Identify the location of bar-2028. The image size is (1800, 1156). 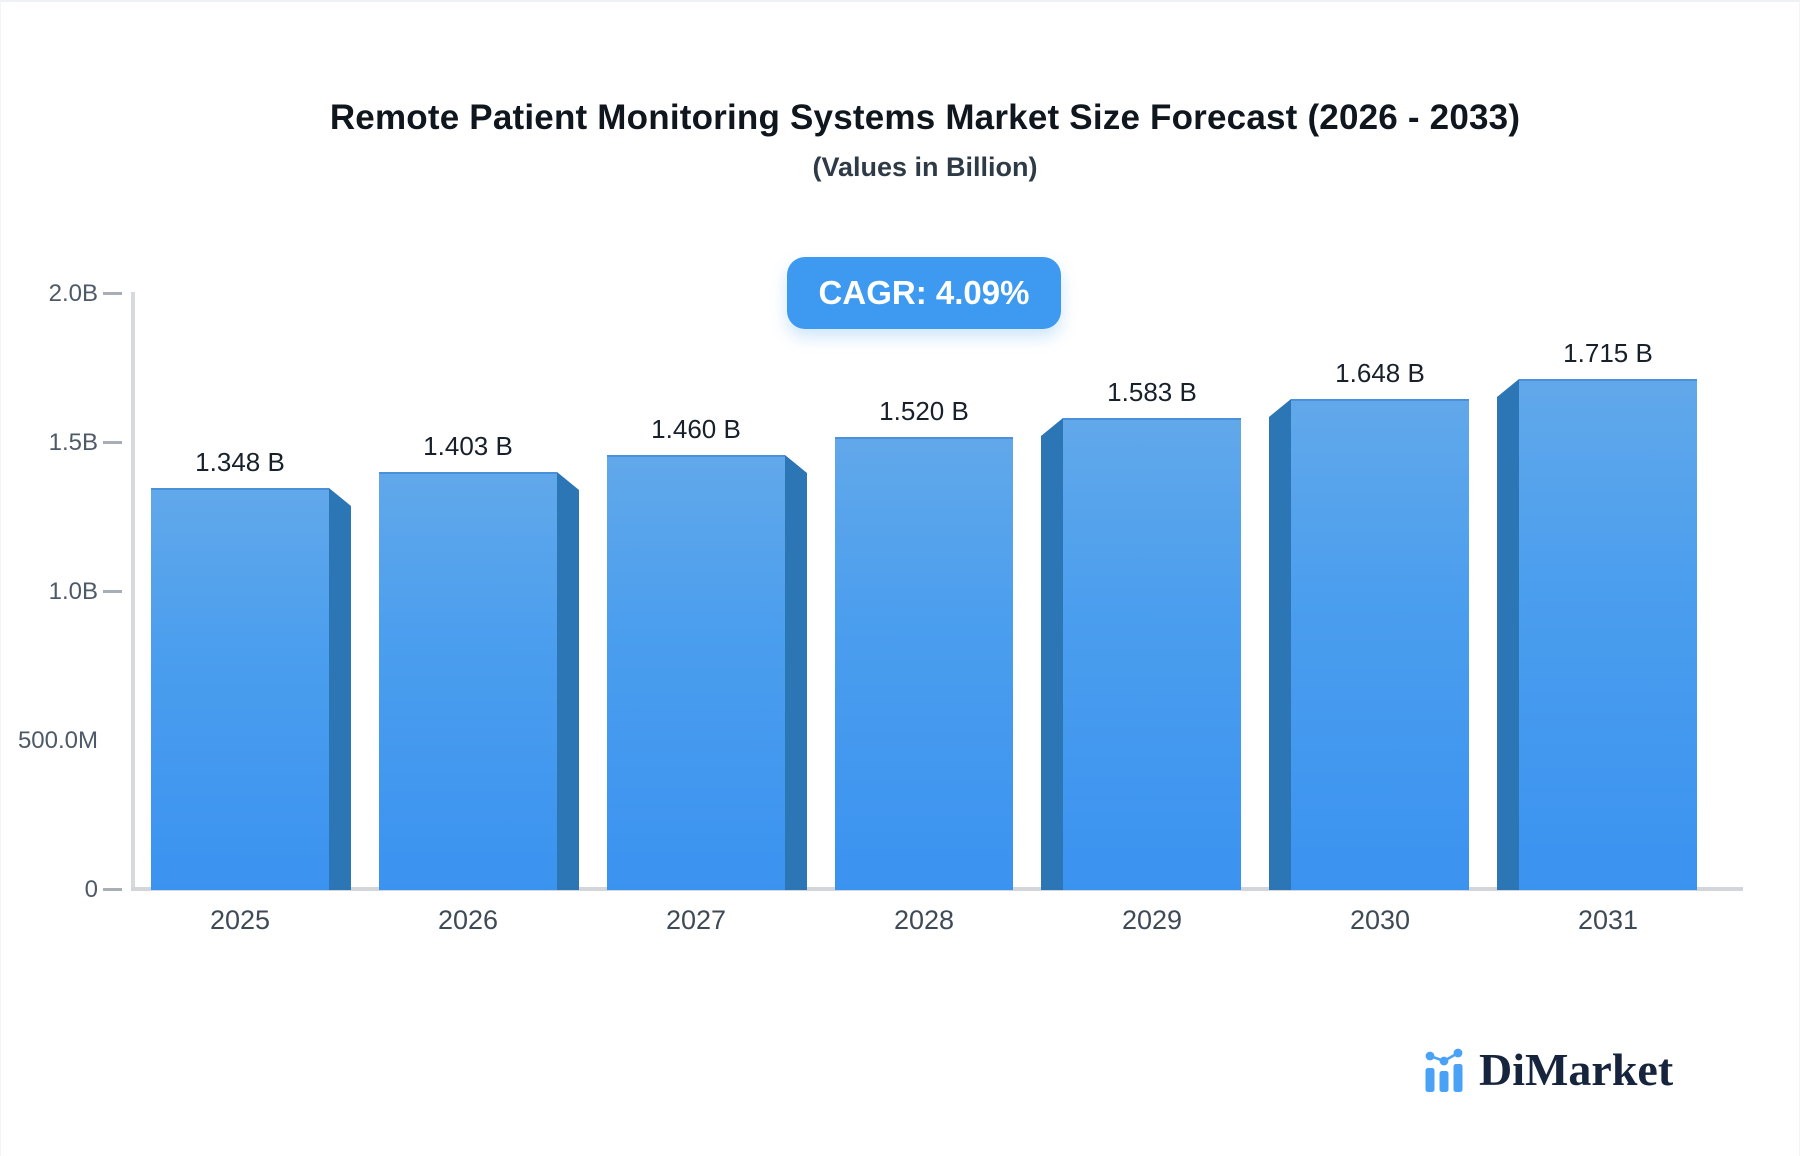
(924, 663).